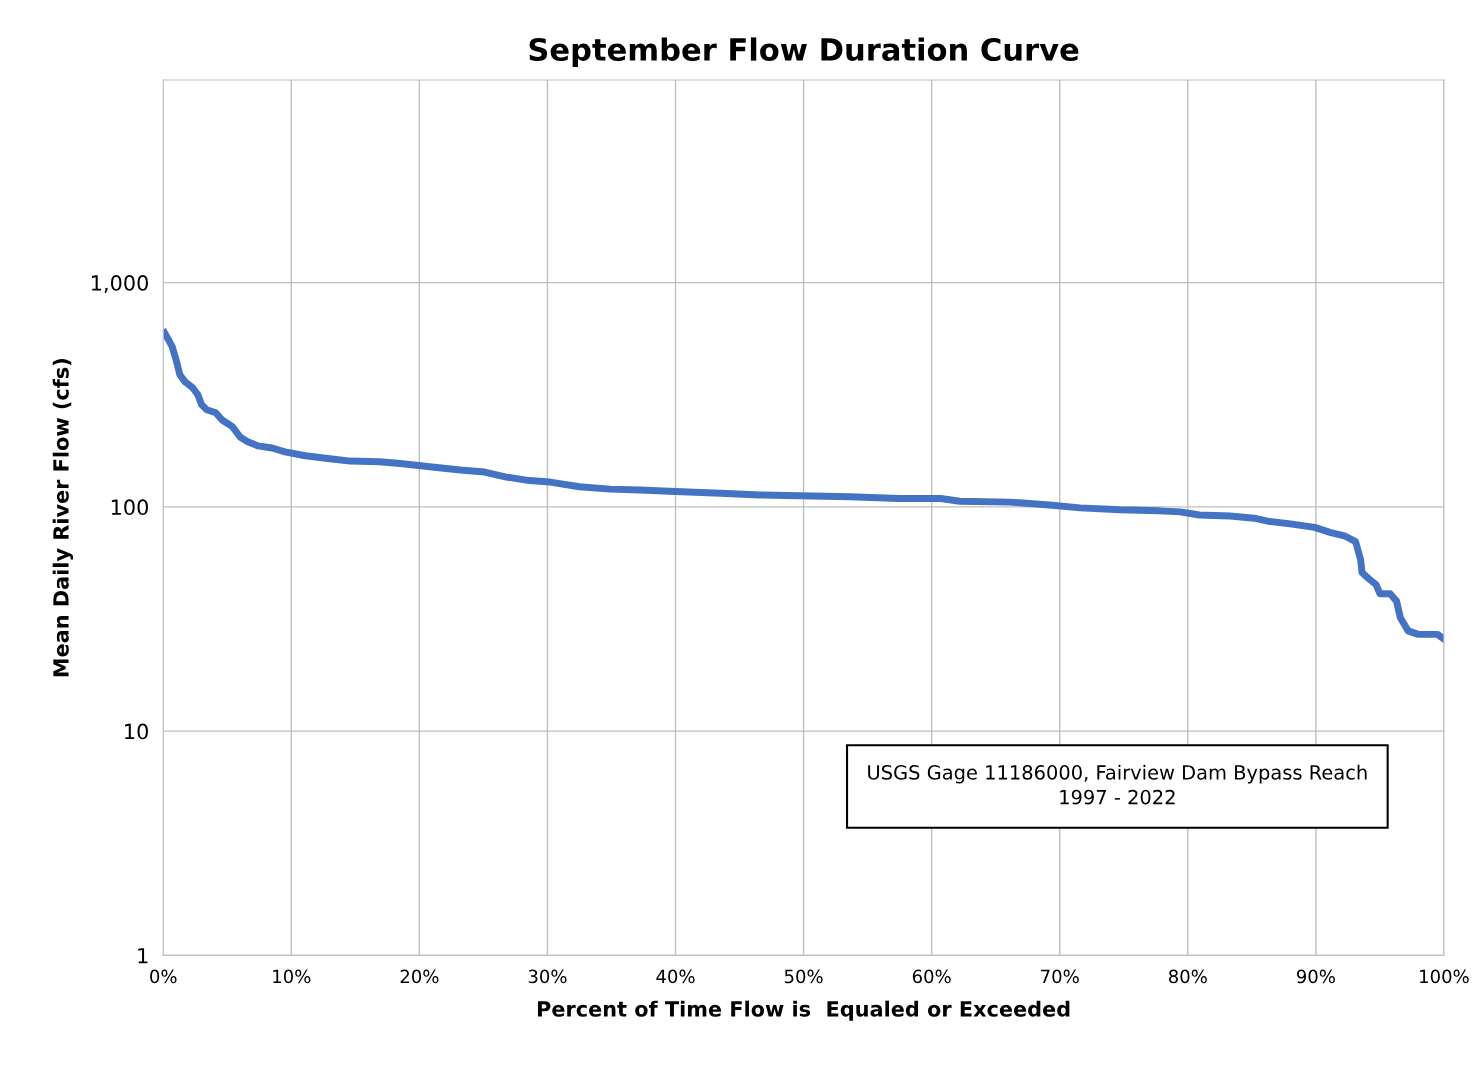 This screenshot has width=1484, height=1082. What do you see at coordinates (1187, 976) in the screenshot?
I see `x-tick-label: 80%` at bounding box center [1187, 976].